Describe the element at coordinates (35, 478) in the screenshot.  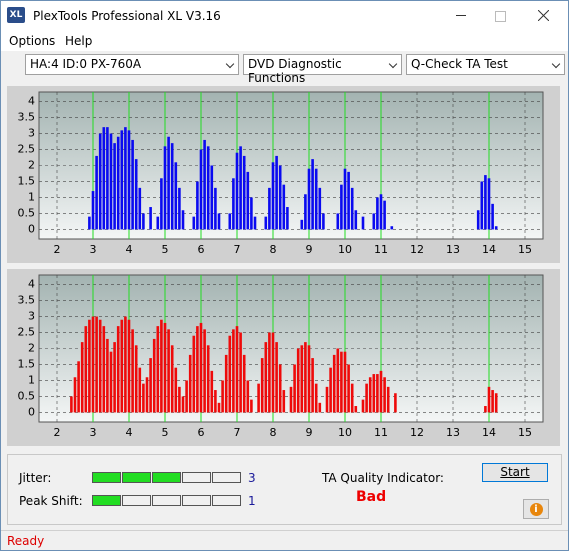
I see `jitter-label: Jitter:` at that location.